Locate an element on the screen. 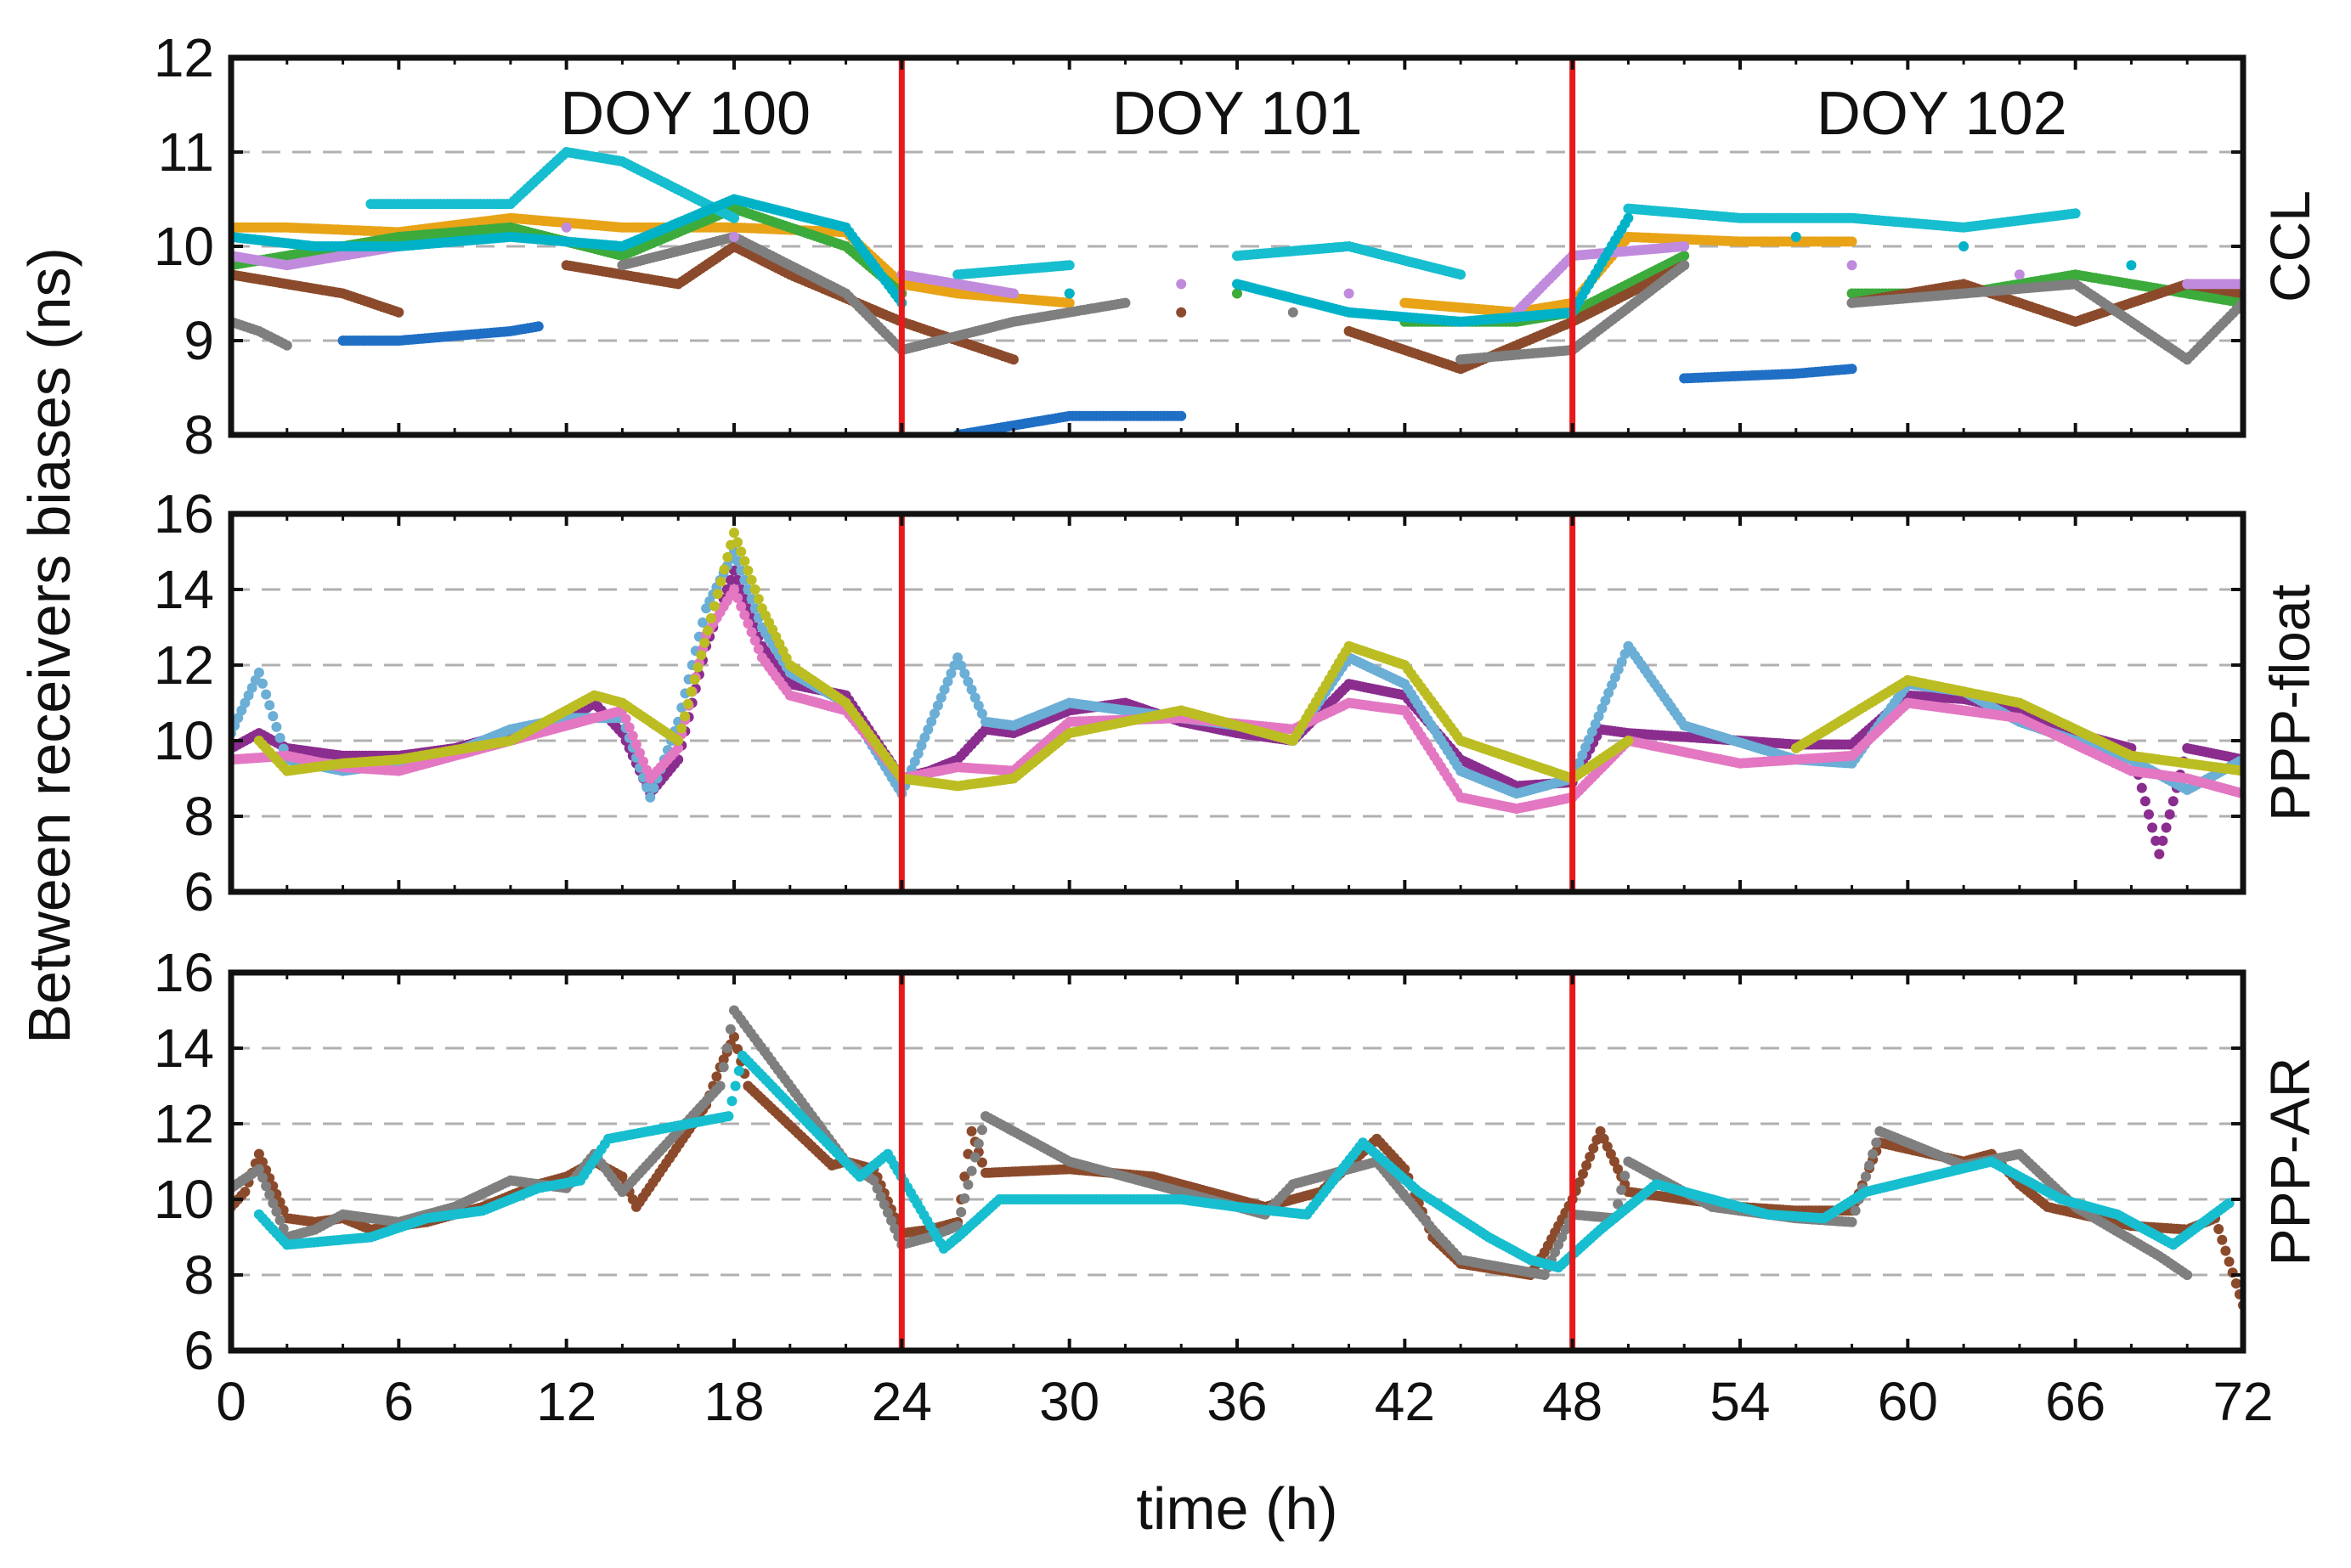 The width and height of the screenshot is (2351, 1568). panel-label: CCL is located at coordinates (2289, 246).